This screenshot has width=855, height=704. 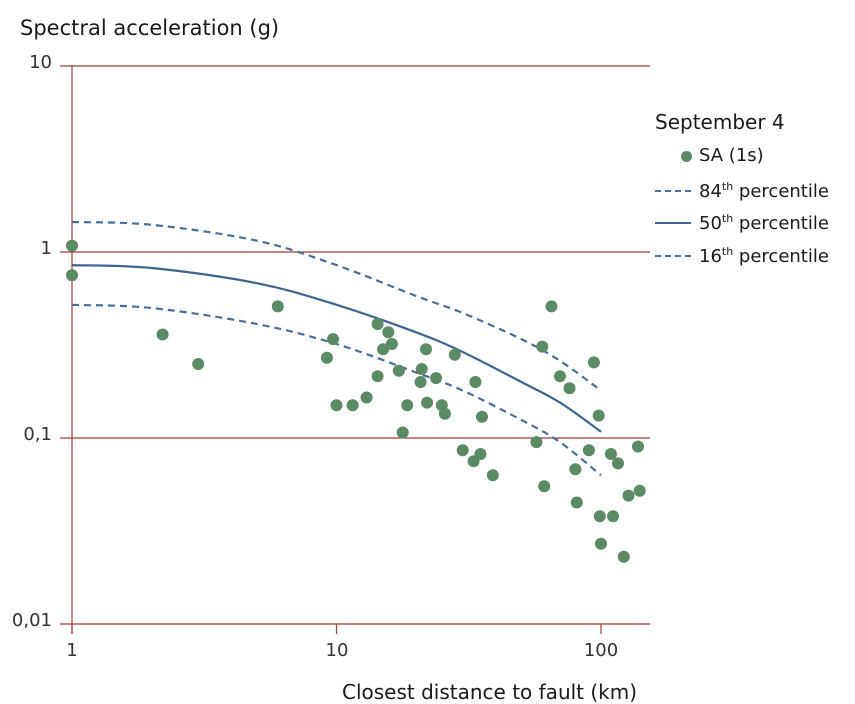 I want to click on legend-title: September 4, so click(x=720, y=122).